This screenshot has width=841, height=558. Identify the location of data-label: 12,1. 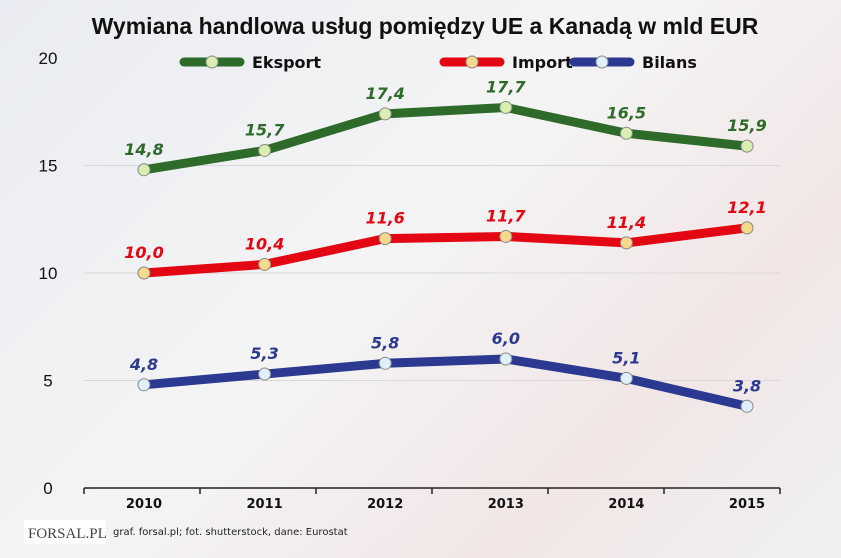
(746, 207).